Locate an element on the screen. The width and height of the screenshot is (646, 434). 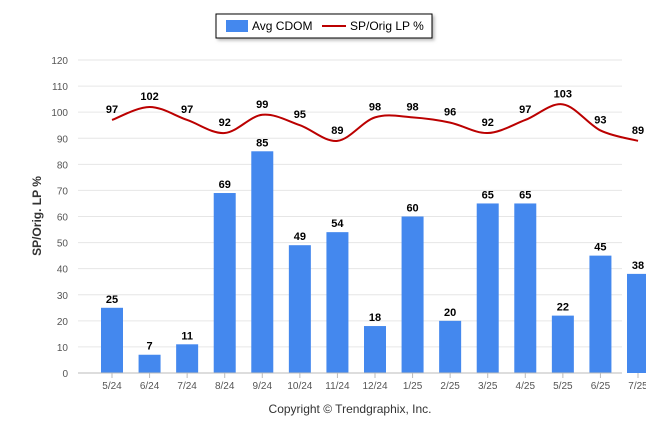
legend-bar-label: Avg CDOM is located at coordinates (282, 26).